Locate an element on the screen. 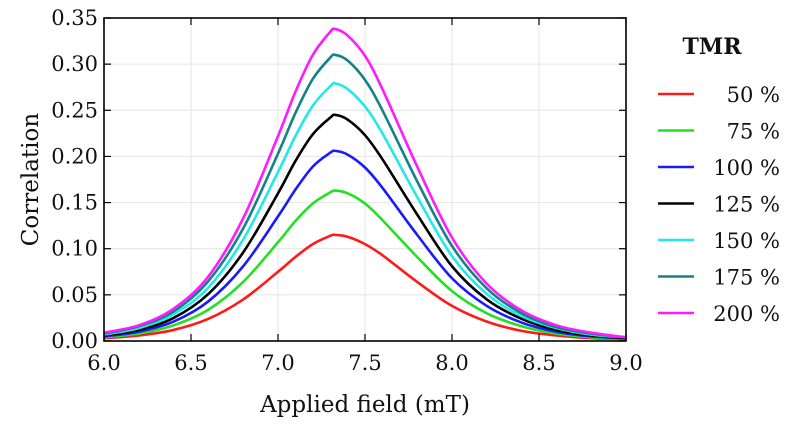 Image resolution: width=786 pixels, height=431 pixels. legend-items: 50 % 75 % 100 % 125 % 150 % 175 % 200 % is located at coordinates (719, 204).